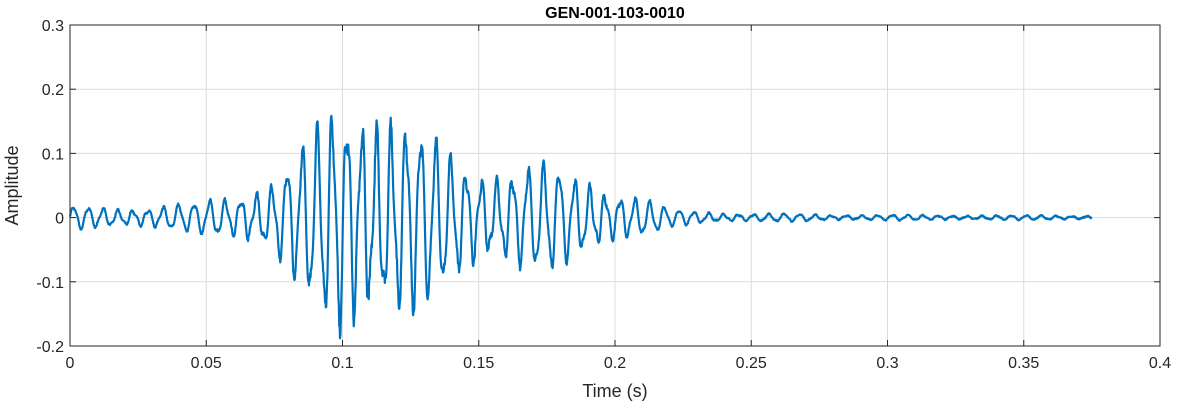 The image size is (1177, 404). What do you see at coordinates (342, 363) in the screenshot?
I see `x-tick-label: 0.1` at bounding box center [342, 363].